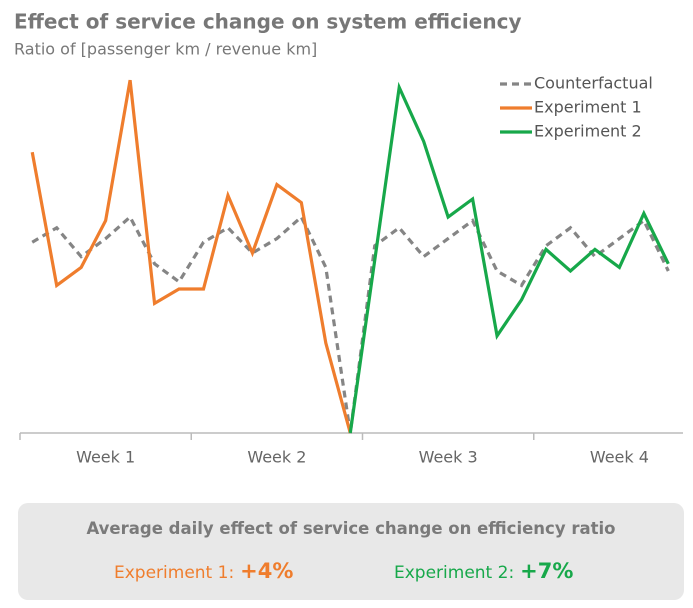 The image size is (693, 608). I want to click on x-tick-label: Week 3, so click(448, 457).